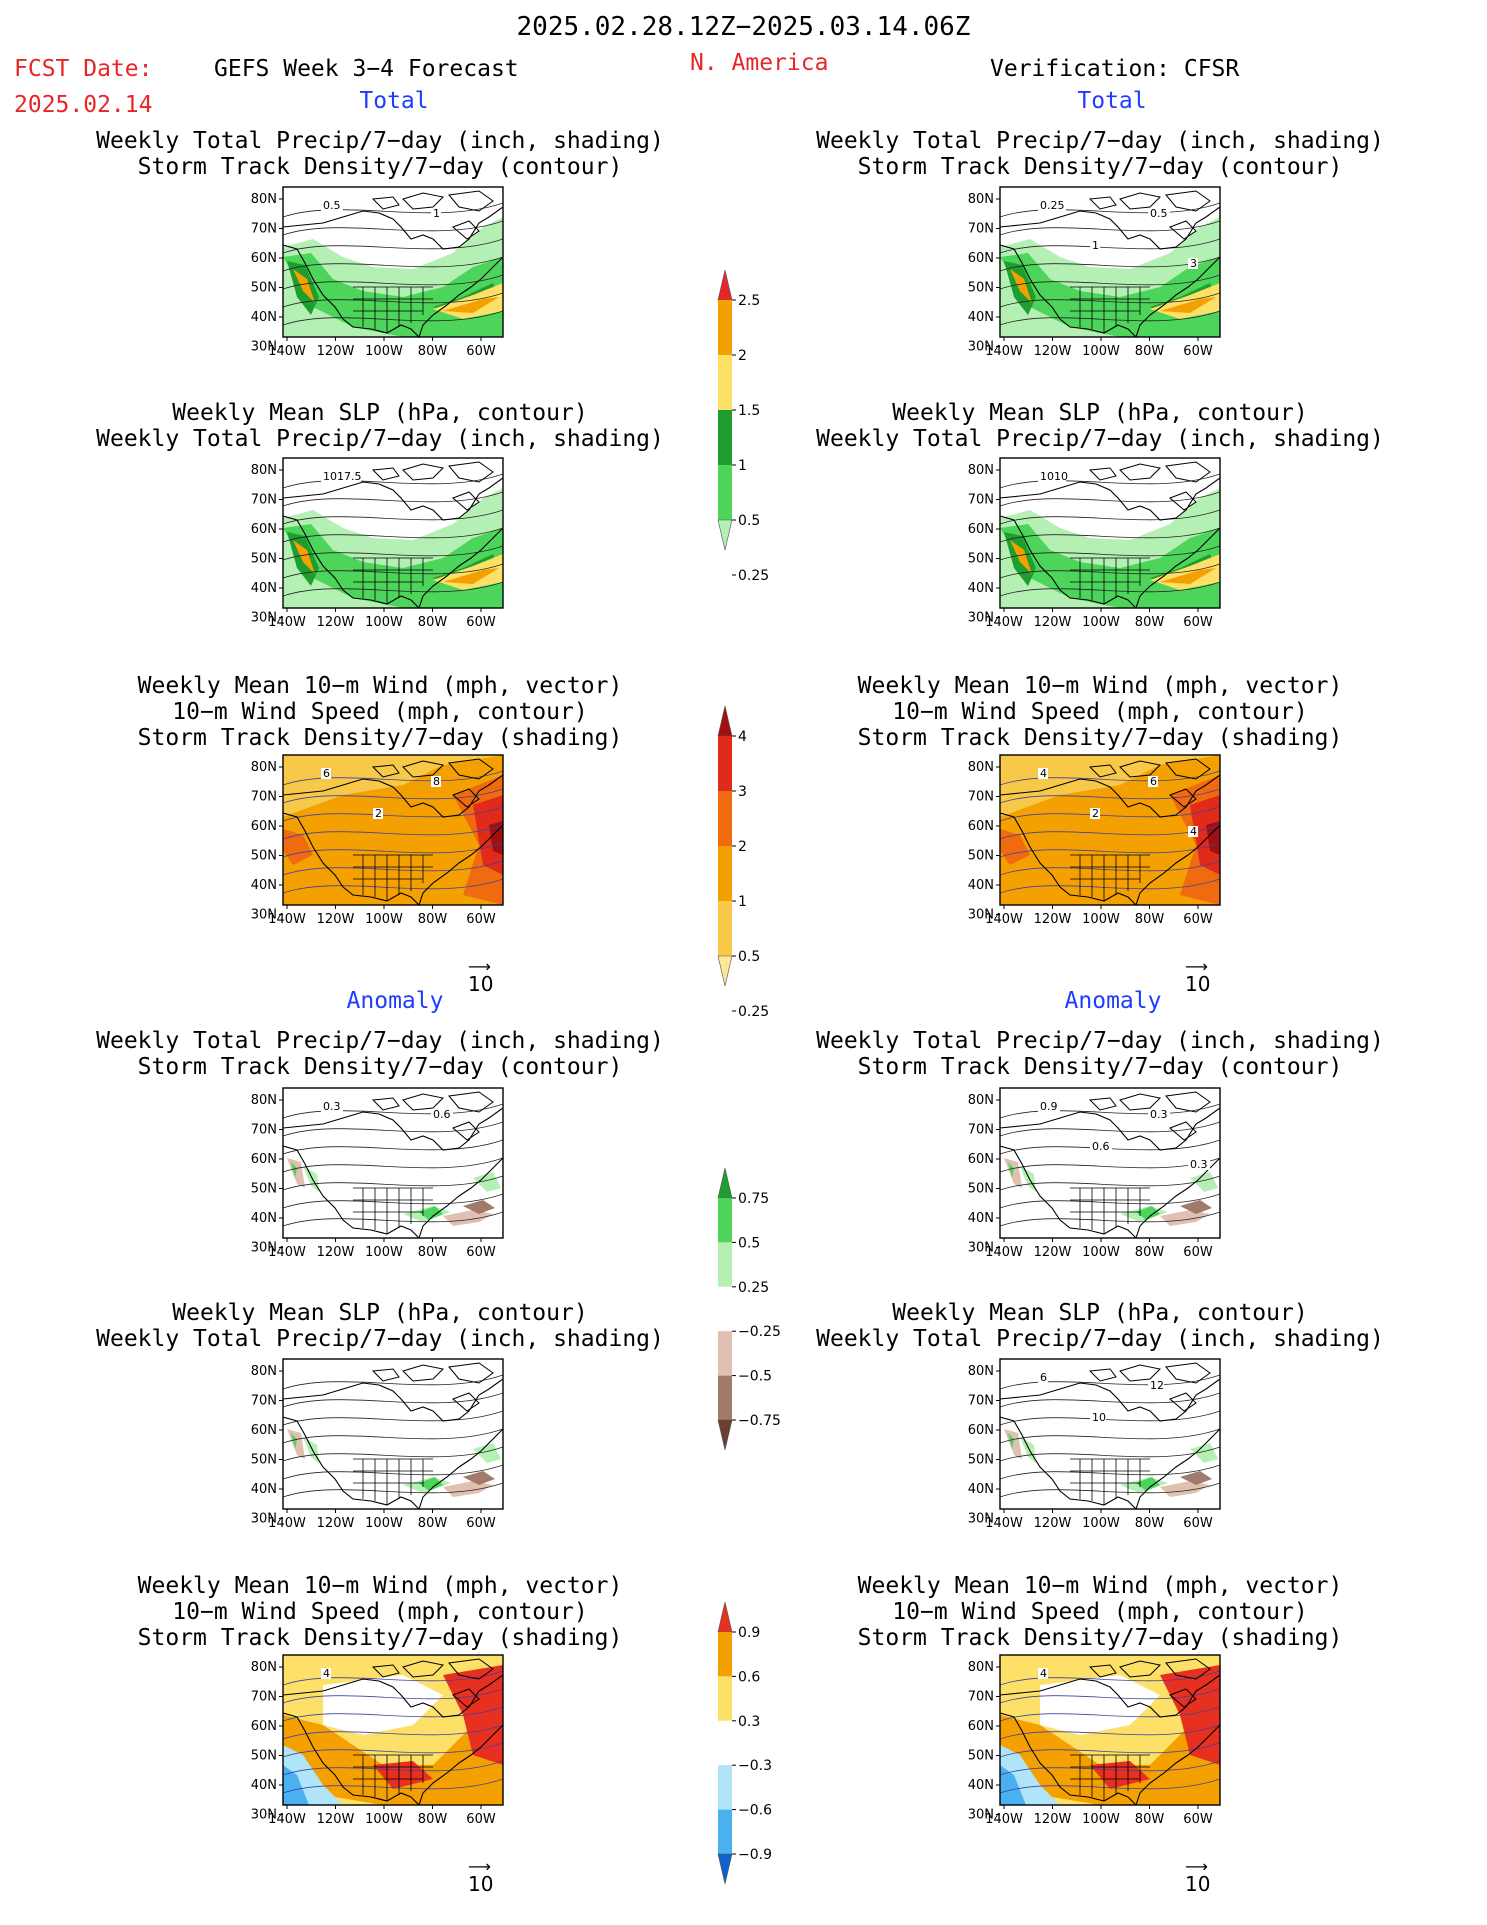 The image size is (1487, 1925). Describe the element at coordinates (759, 1421) in the screenshot. I see `colorbar-label: −0.75` at that location.